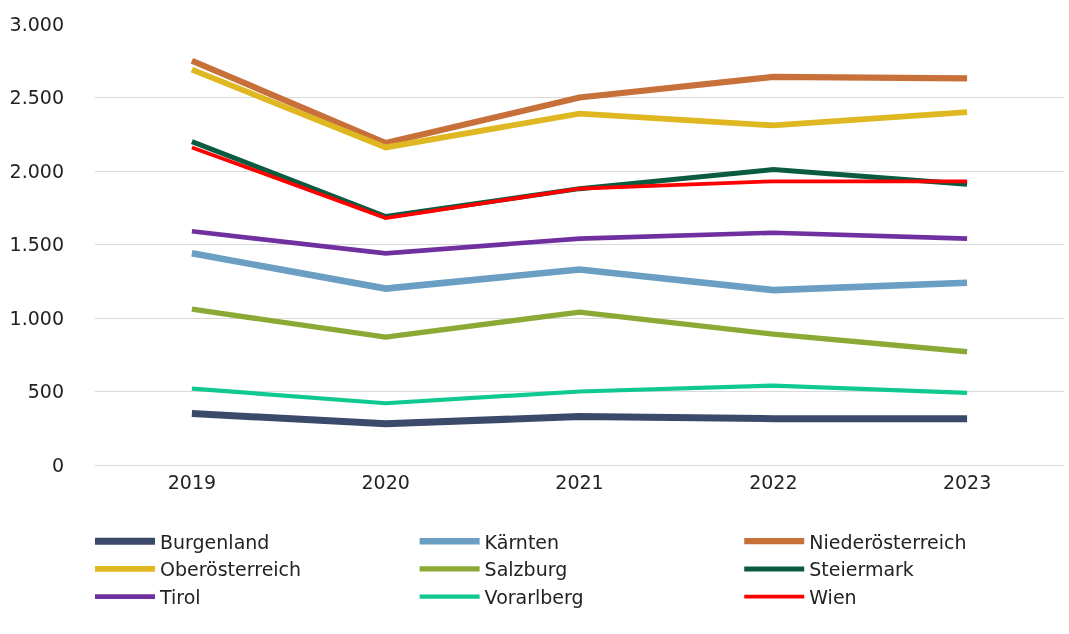  What do you see at coordinates (180, 596) in the screenshot?
I see `legend-label: Tirol` at bounding box center [180, 596].